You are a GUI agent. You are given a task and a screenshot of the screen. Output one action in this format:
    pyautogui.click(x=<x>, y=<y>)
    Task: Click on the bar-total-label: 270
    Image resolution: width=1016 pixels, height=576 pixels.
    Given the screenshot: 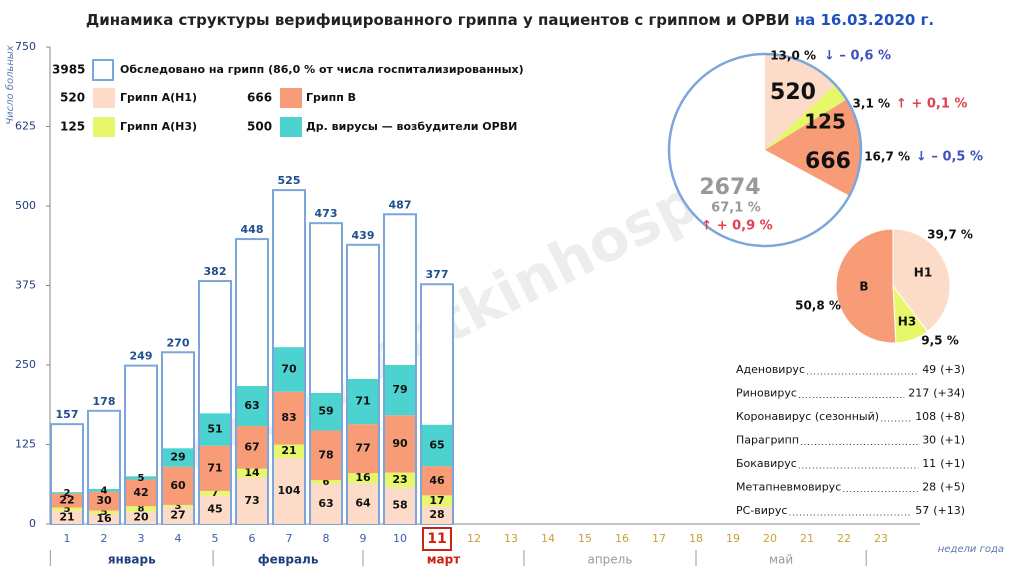 What is the action you would take?
    pyautogui.click(x=178, y=342)
    